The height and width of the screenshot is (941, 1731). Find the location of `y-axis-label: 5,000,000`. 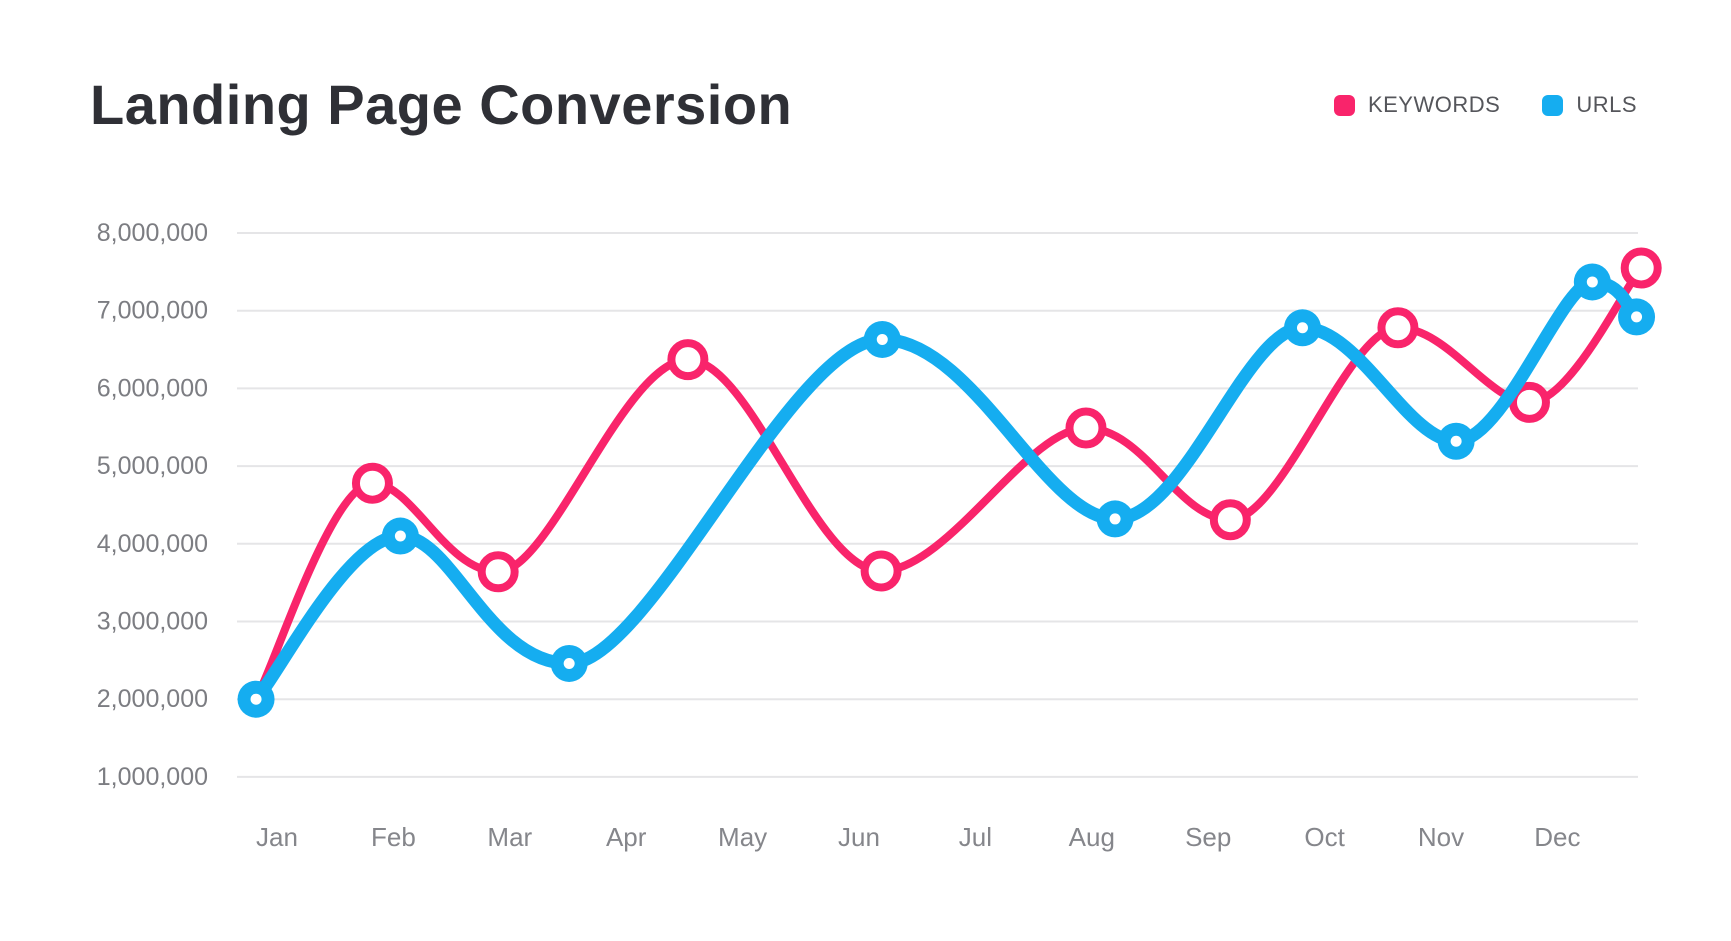

y-axis-label: 5,000,000 is located at coordinates (152, 466).